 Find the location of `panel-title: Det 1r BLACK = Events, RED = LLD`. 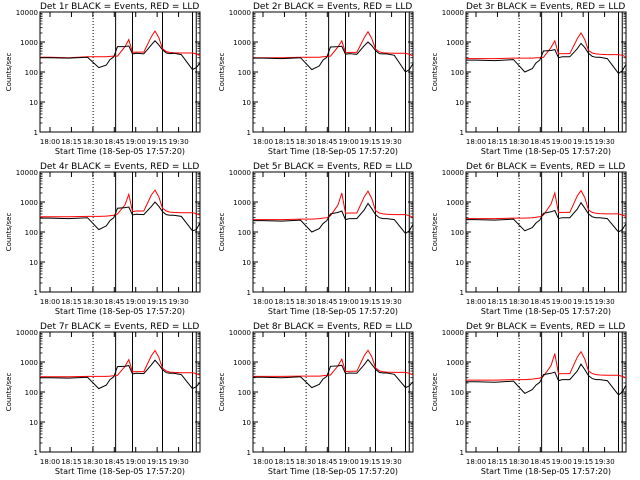

panel-title: Det 1r BLACK = Events, RED = LLD is located at coordinates (119, 7).